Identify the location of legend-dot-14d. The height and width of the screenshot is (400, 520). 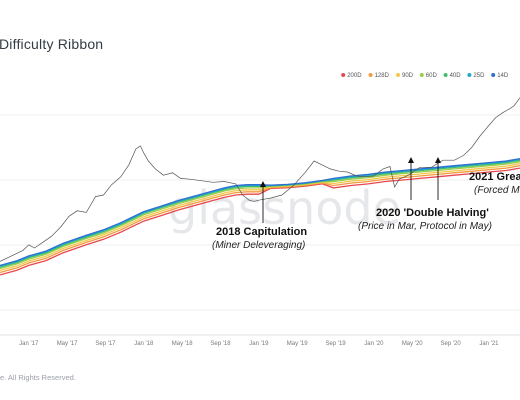
(493, 75).